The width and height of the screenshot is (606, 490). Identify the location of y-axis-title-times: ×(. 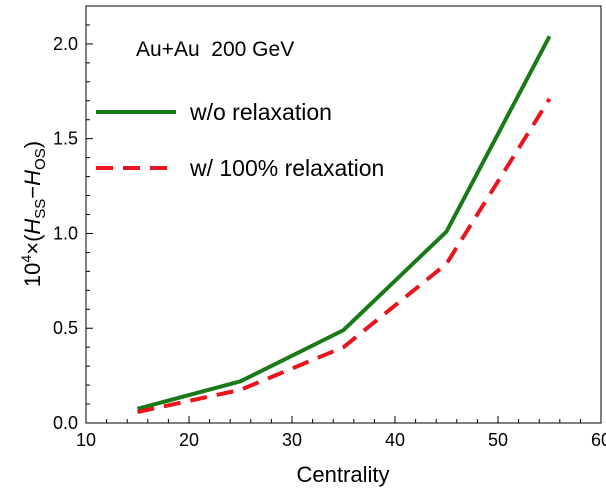
(32, 244).